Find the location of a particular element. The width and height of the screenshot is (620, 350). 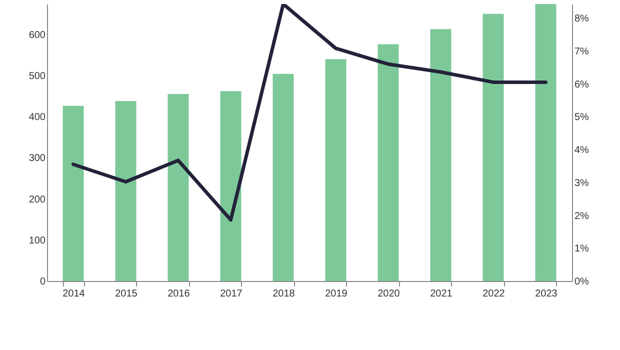

y2-tick-label: 2% is located at coordinates (582, 216).